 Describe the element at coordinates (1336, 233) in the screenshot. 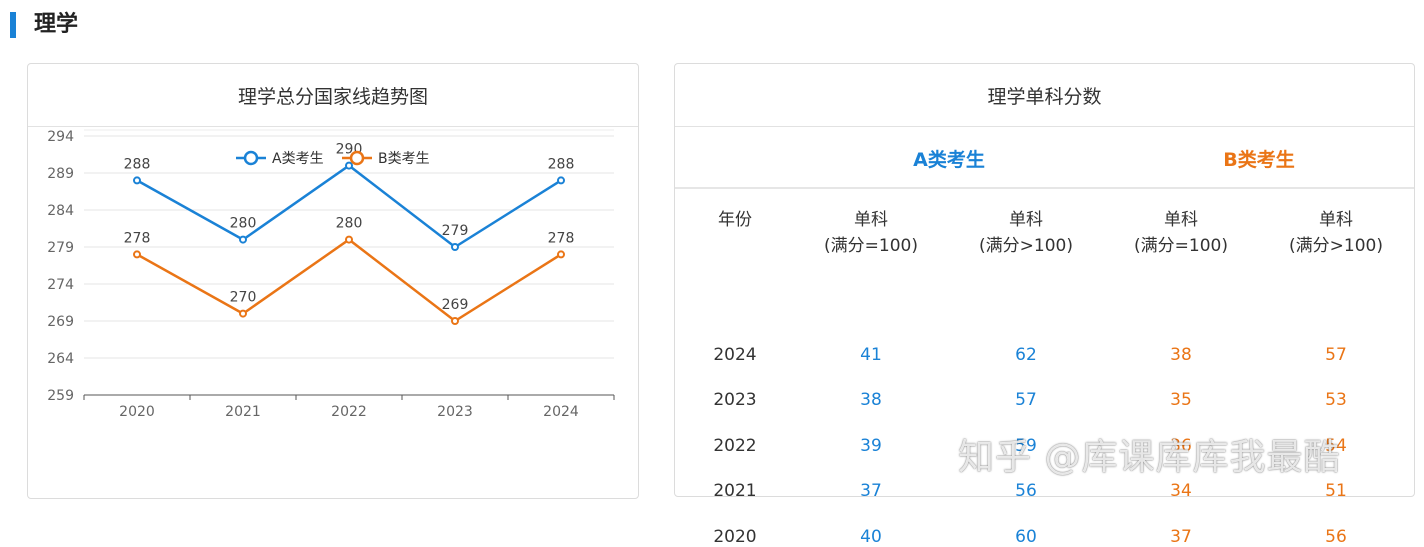

I see `header-b-single-over-100: 单科 (满分>100)` at that location.